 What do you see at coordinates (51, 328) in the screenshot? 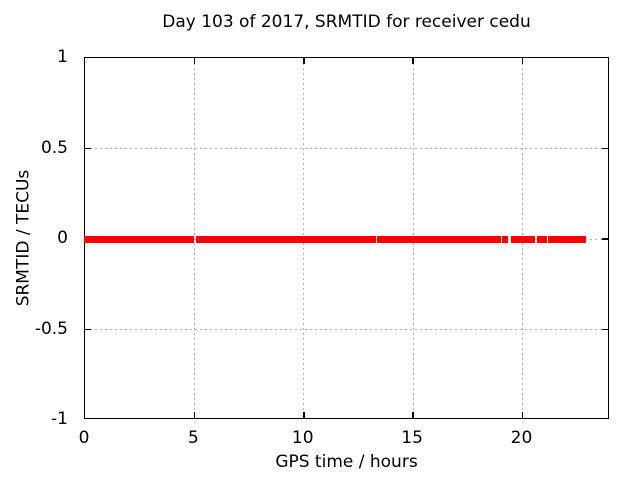
I see `y-tick-label--0.5: -0.5` at bounding box center [51, 328].